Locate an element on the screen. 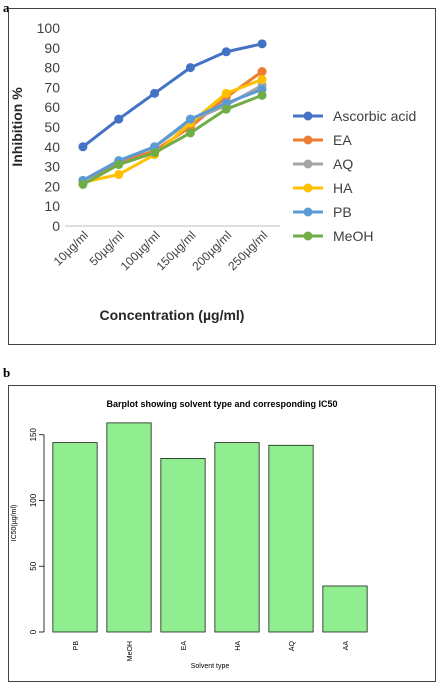  x-tick-label: 10µg/ml is located at coordinates (71, 248).